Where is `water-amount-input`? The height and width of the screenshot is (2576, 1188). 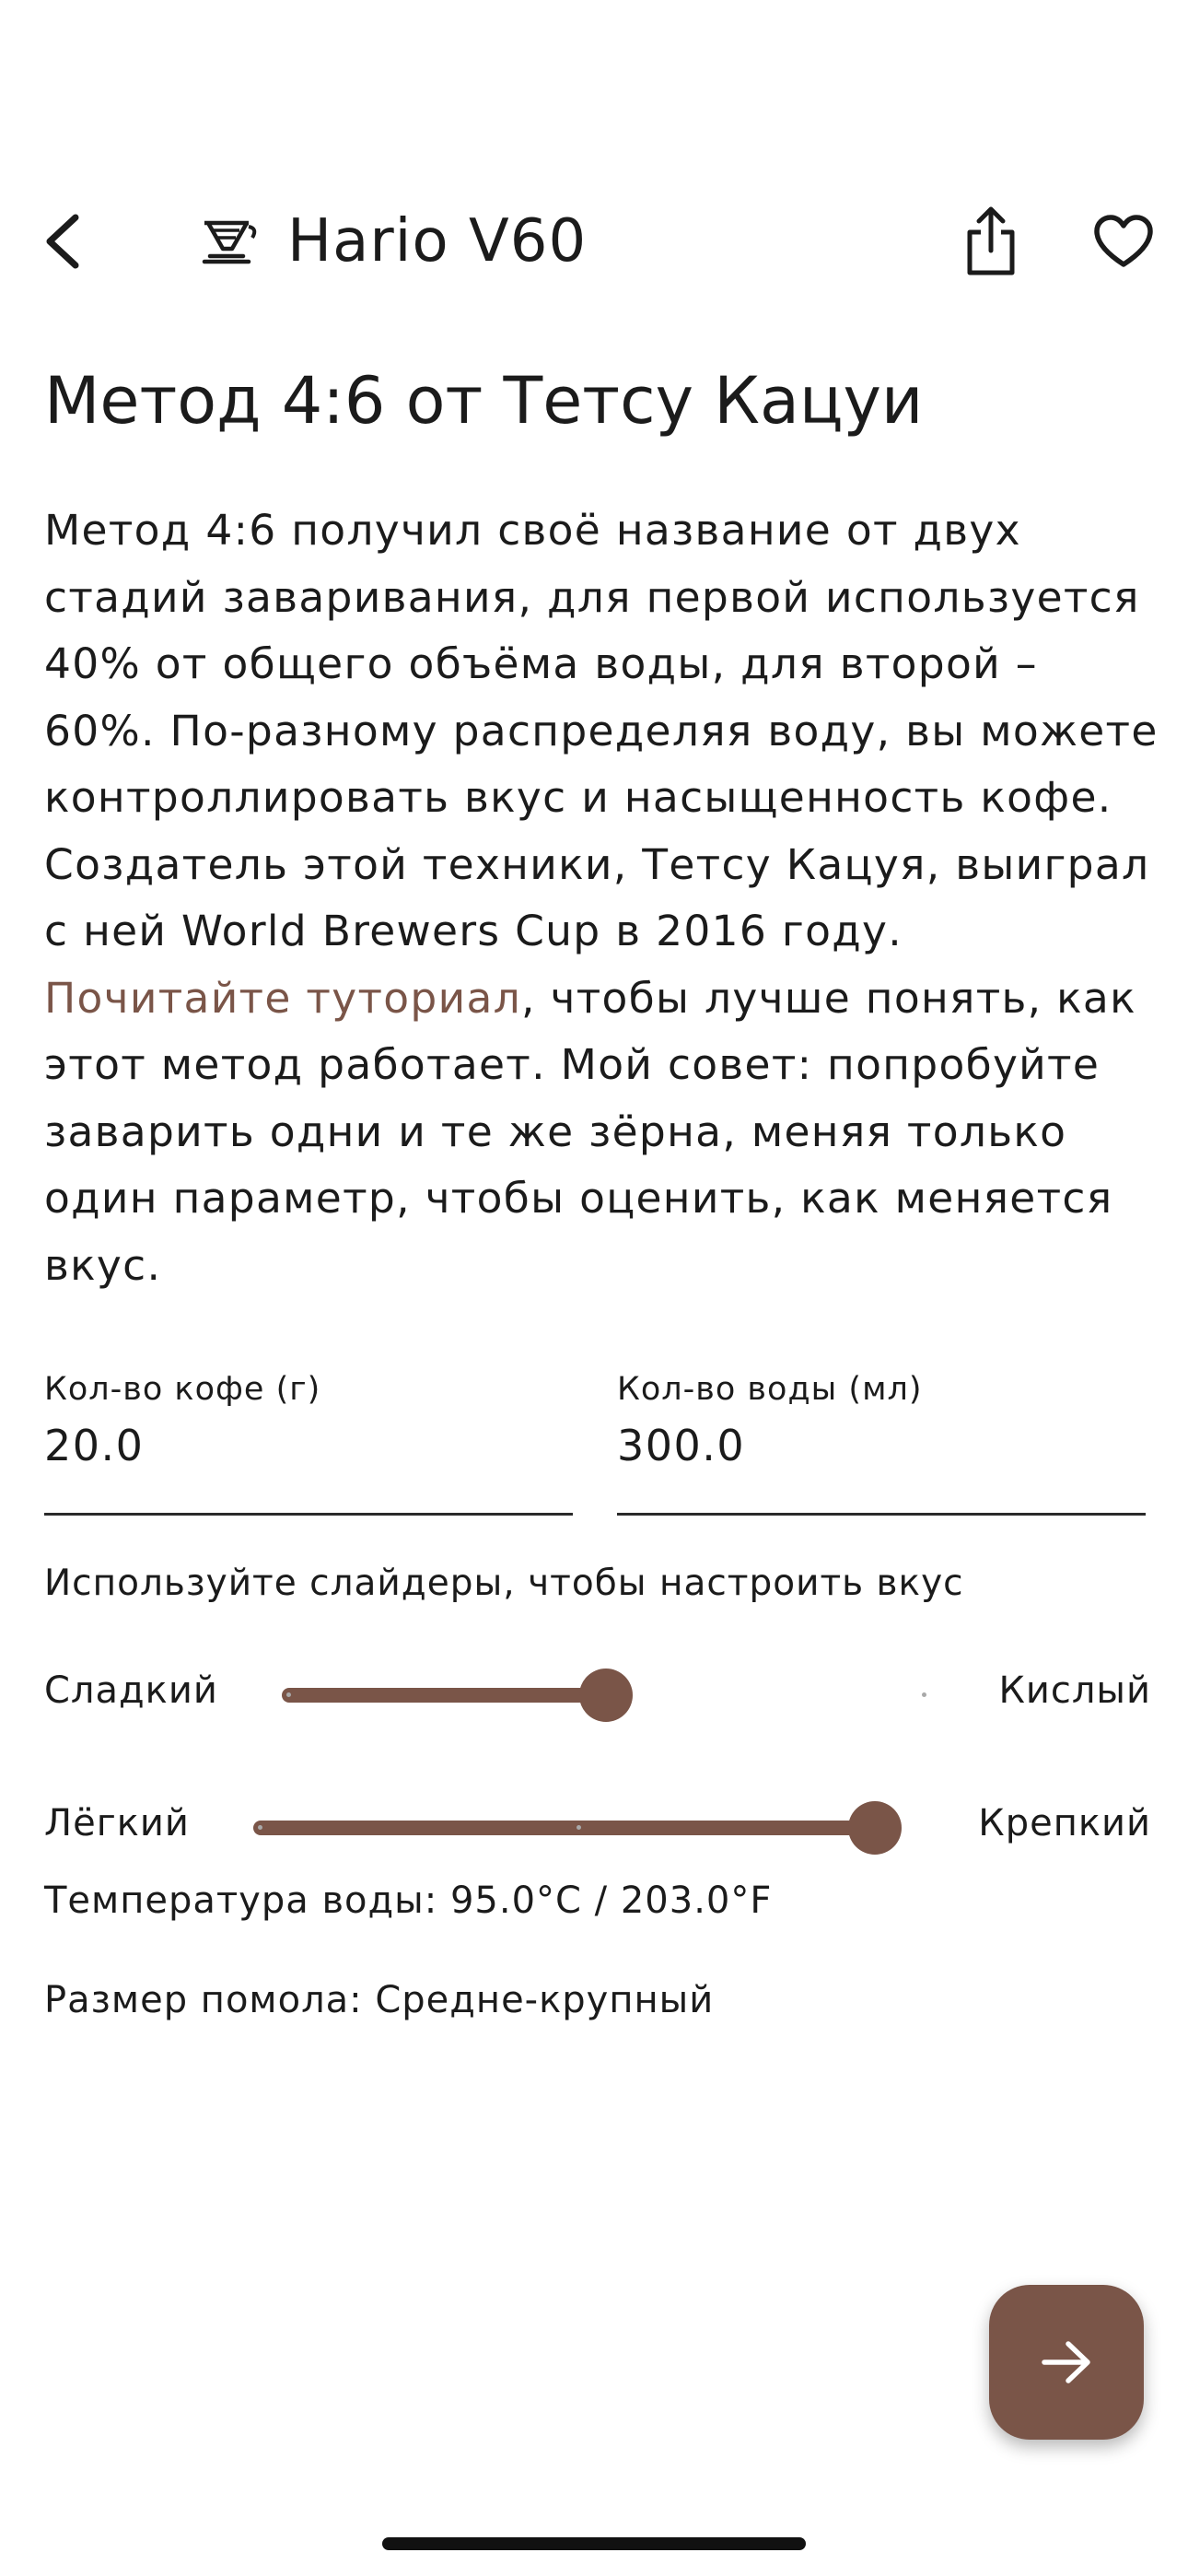 water-amount-input is located at coordinates (881, 1445).